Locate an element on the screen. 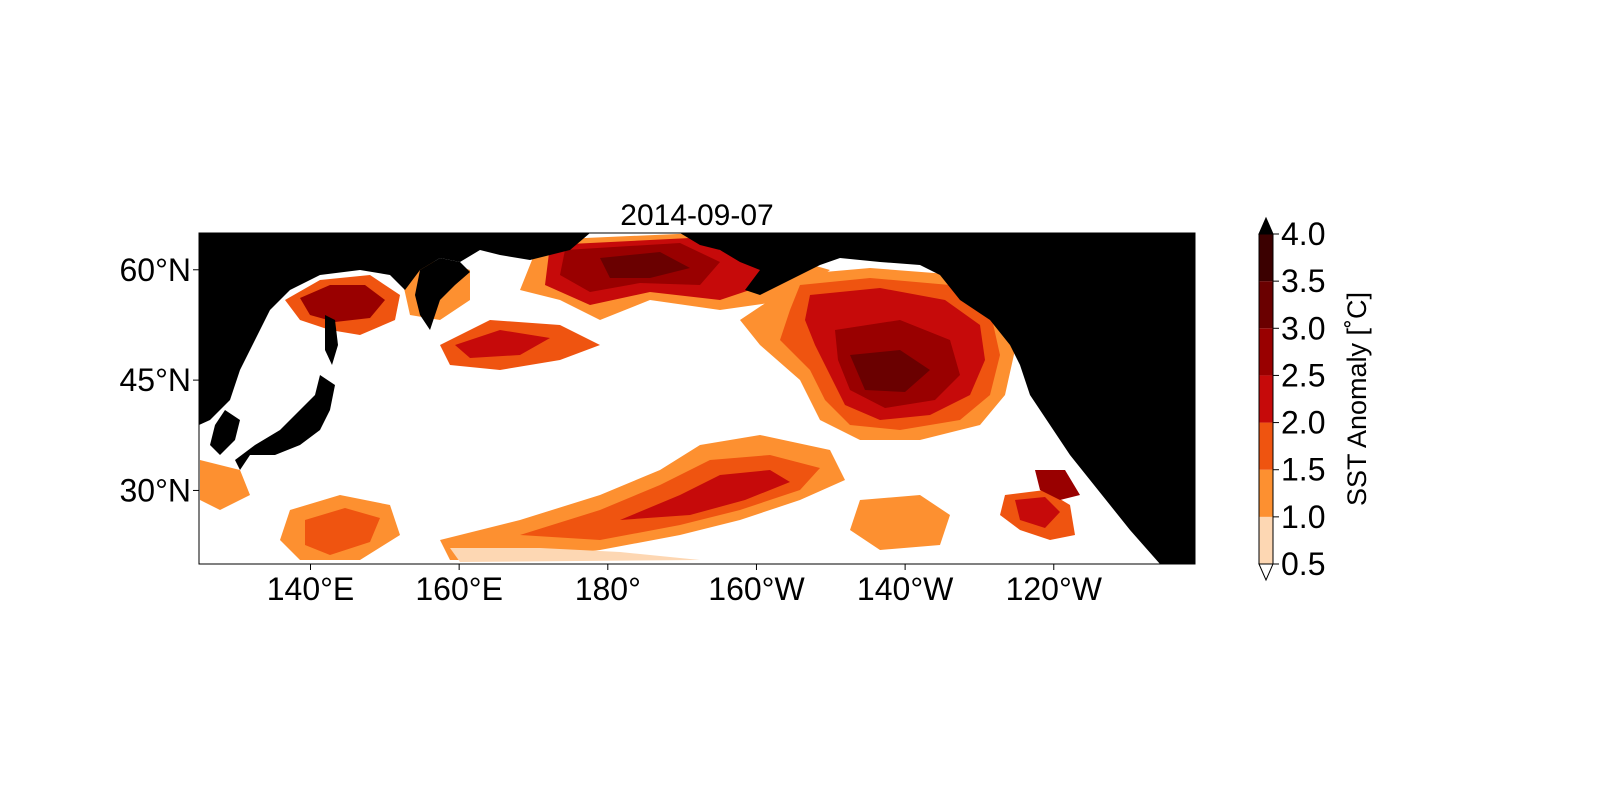 This screenshot has width=1600, height=800. y-tick-label: 60°N is located at coordinates (156, 270).